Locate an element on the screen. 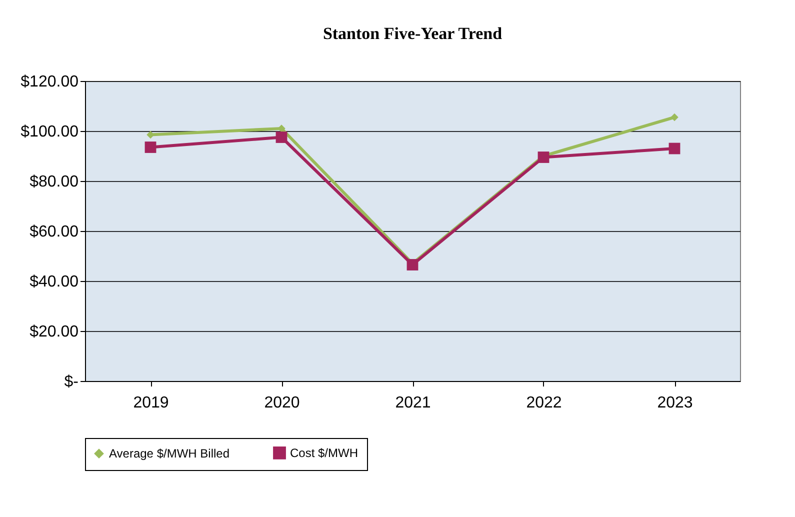 Image resolution: width=795 pixels, height=517 pixels. x-tick-label: 2023 is located at coordinates (675, 403).